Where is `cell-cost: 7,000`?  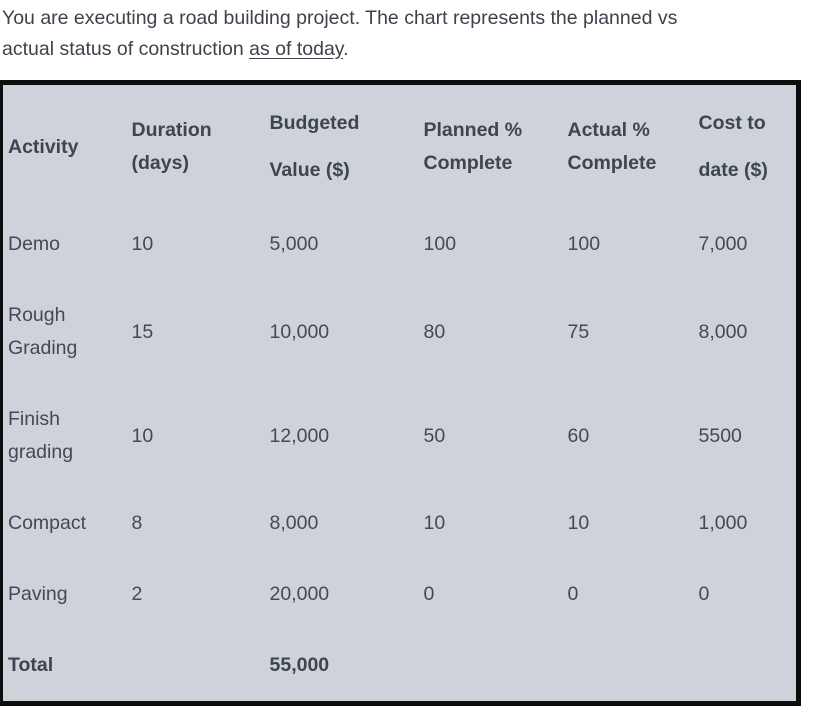
cell-cost: 7,000 is located at coordinates (723, 244).